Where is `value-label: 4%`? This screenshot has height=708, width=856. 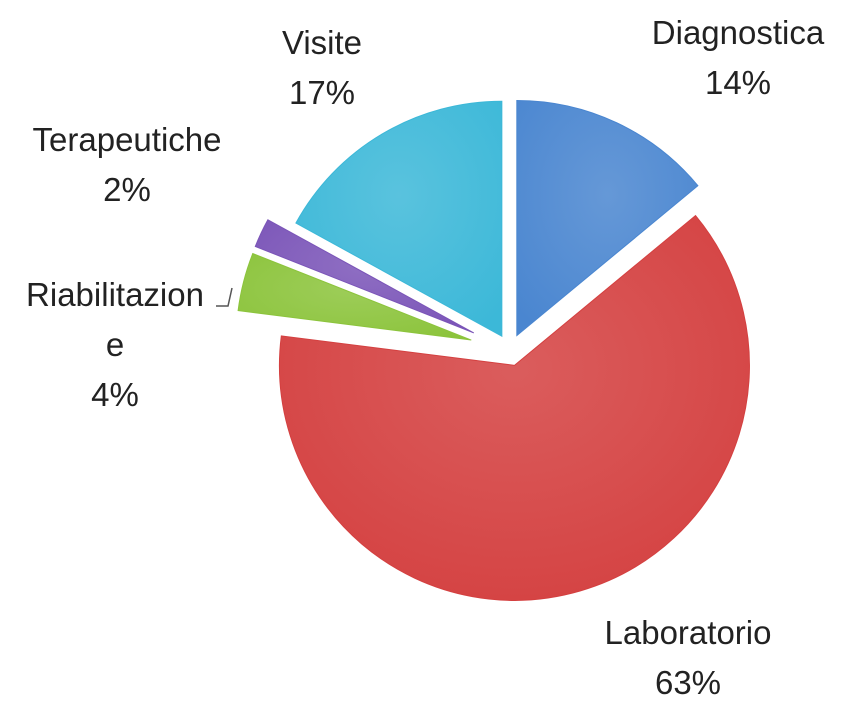 value-label: 4% is located at coordinates (115, 394).